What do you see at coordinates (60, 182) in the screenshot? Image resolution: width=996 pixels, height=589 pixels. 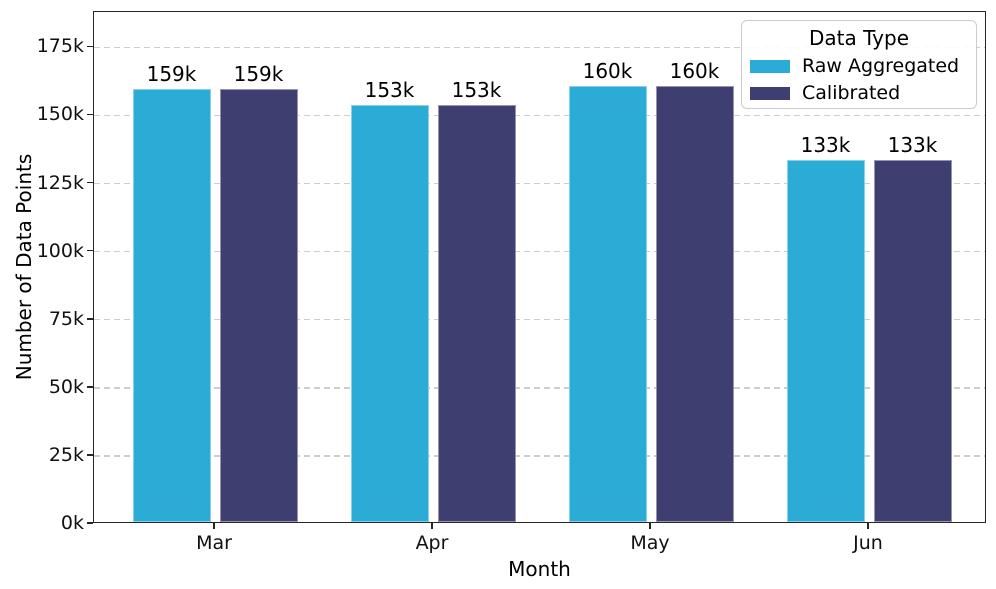 I see `y-tick-label: 125k` at bounding box center [60, 182].